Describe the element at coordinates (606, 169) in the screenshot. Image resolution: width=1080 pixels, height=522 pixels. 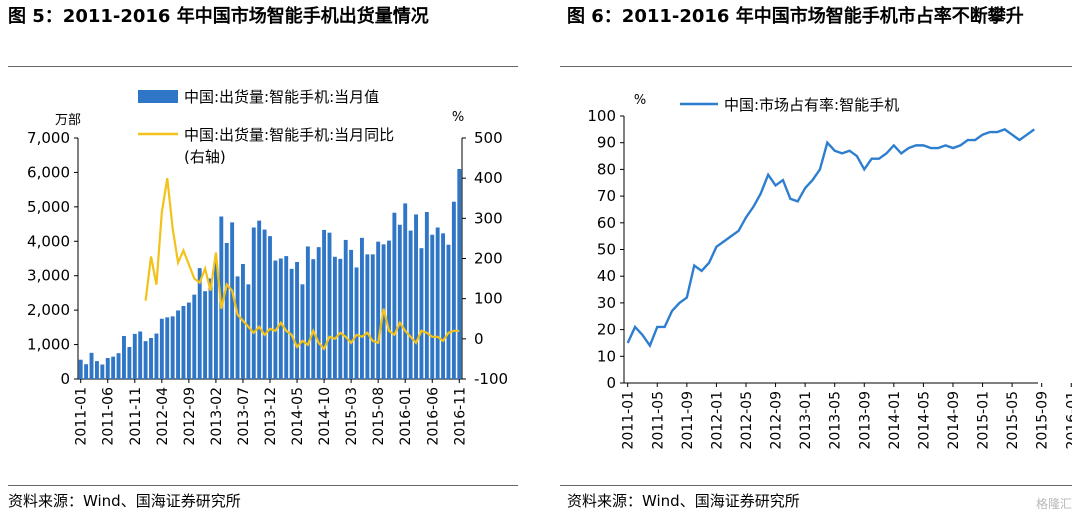
I see `y-tick-label: 80` at that location.